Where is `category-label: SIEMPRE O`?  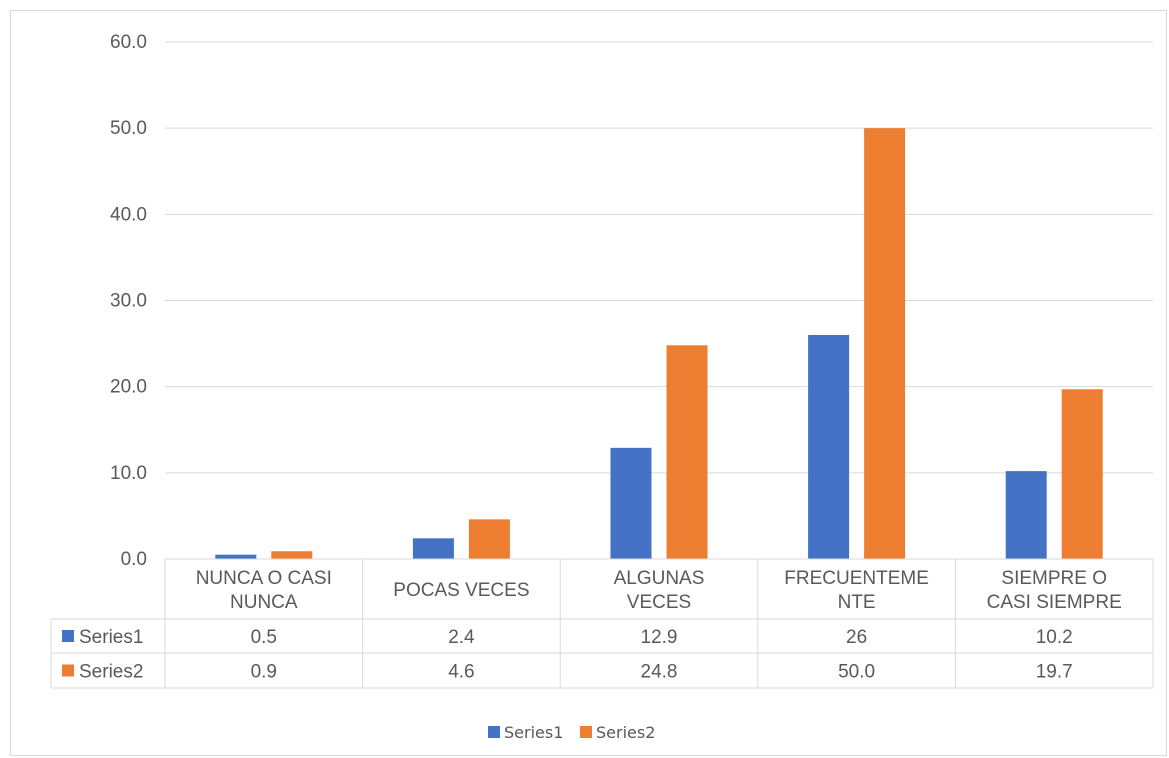
category-label: SIEMPRE O is located at coordinates (1054, 578).